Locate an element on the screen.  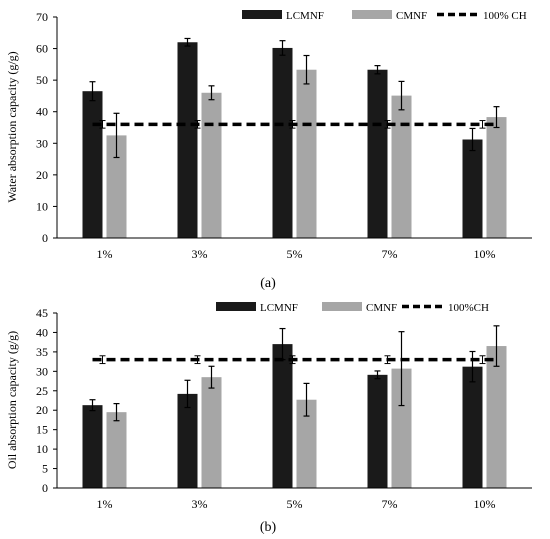
y-tick-label: 60 is located at coordinates (42, 49).